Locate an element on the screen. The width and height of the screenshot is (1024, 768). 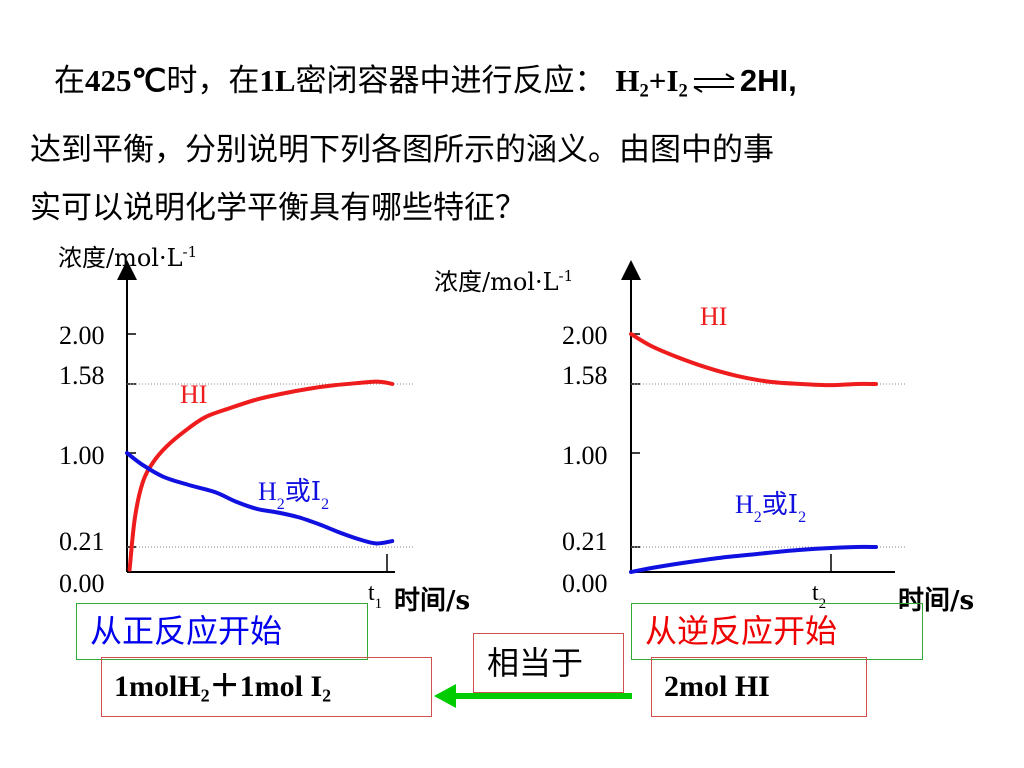
q-pre: 在 is located at coordinates (69, 81).